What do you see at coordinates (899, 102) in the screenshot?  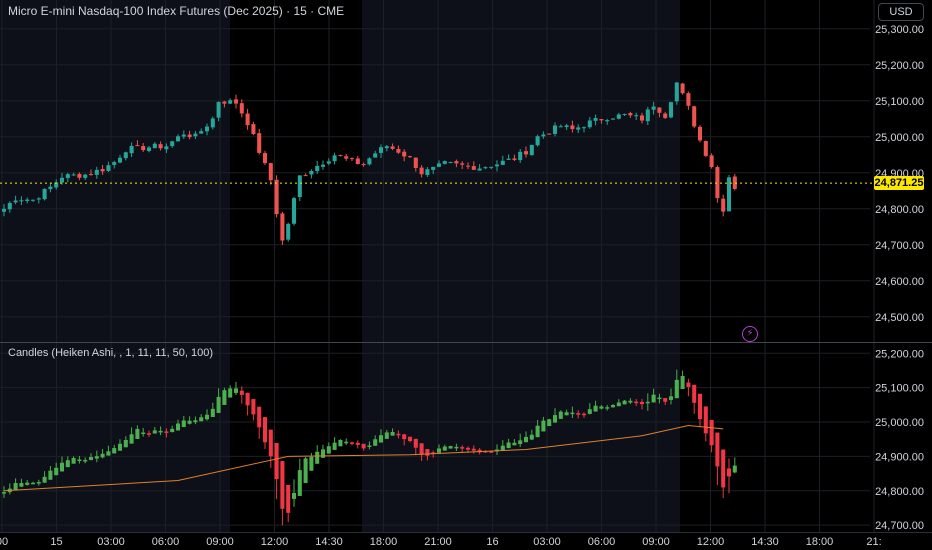 I see `y-tick-label: 25,100.00` at bounding box center [899, 102].